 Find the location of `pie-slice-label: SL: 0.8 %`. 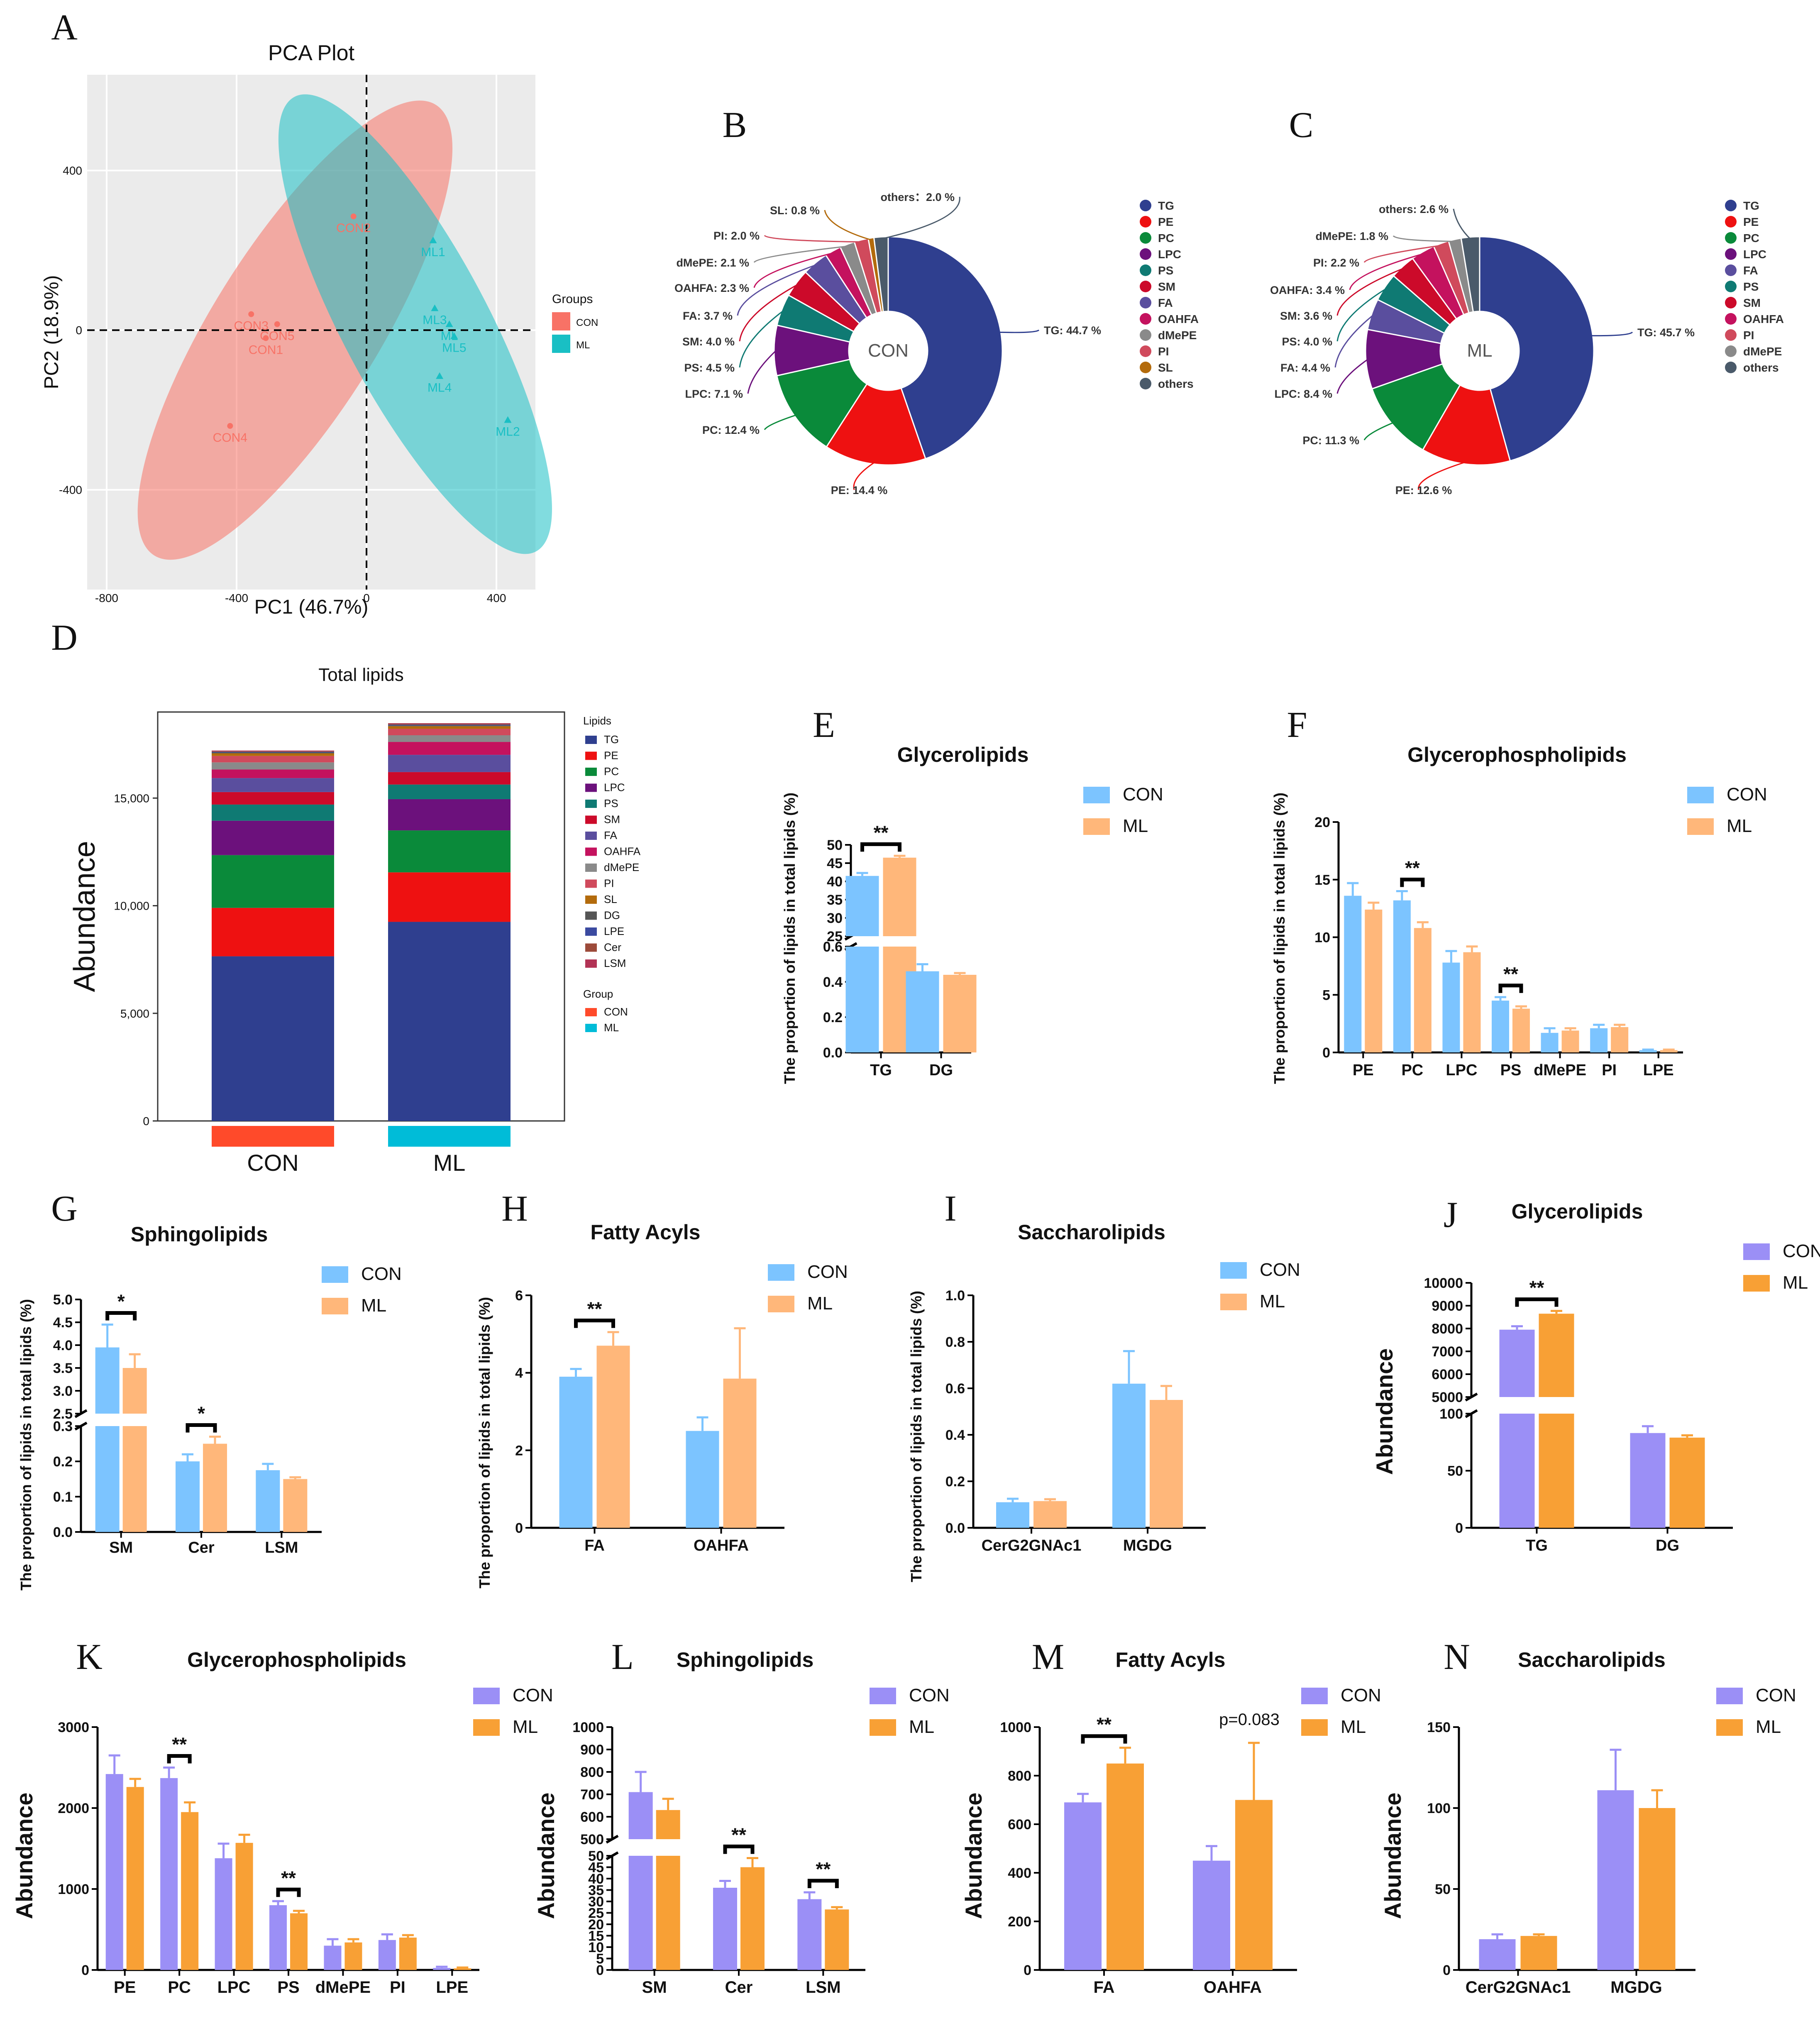

pie-slice-label: SL: 0.8 % is located at coordinates (795, 210).